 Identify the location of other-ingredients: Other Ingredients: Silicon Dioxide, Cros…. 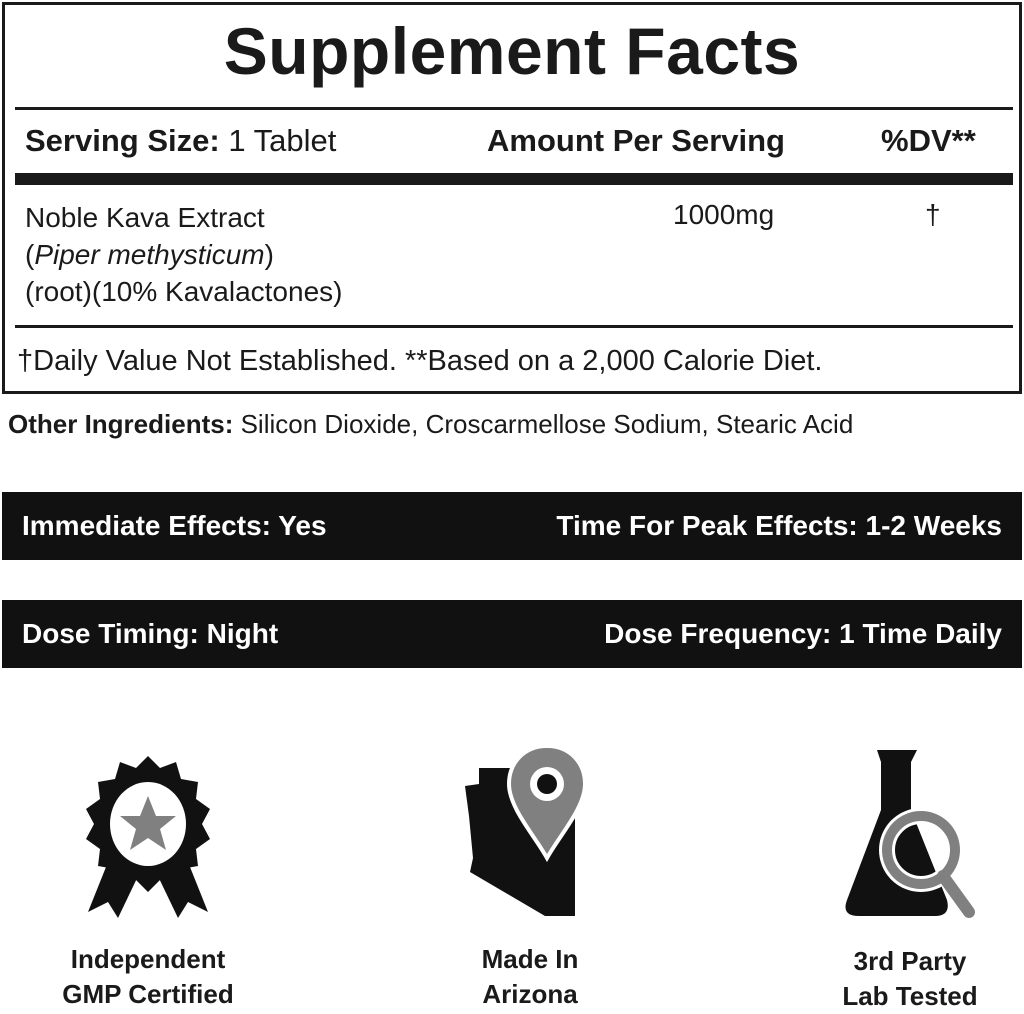
(431, 424).